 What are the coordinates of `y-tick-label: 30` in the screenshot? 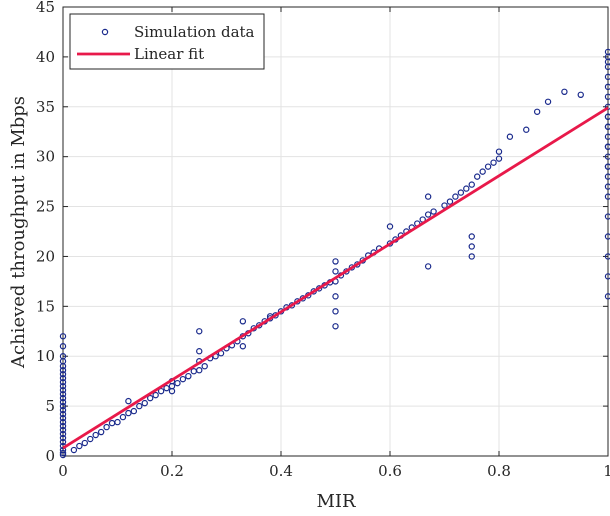 It's located at (45, 157).